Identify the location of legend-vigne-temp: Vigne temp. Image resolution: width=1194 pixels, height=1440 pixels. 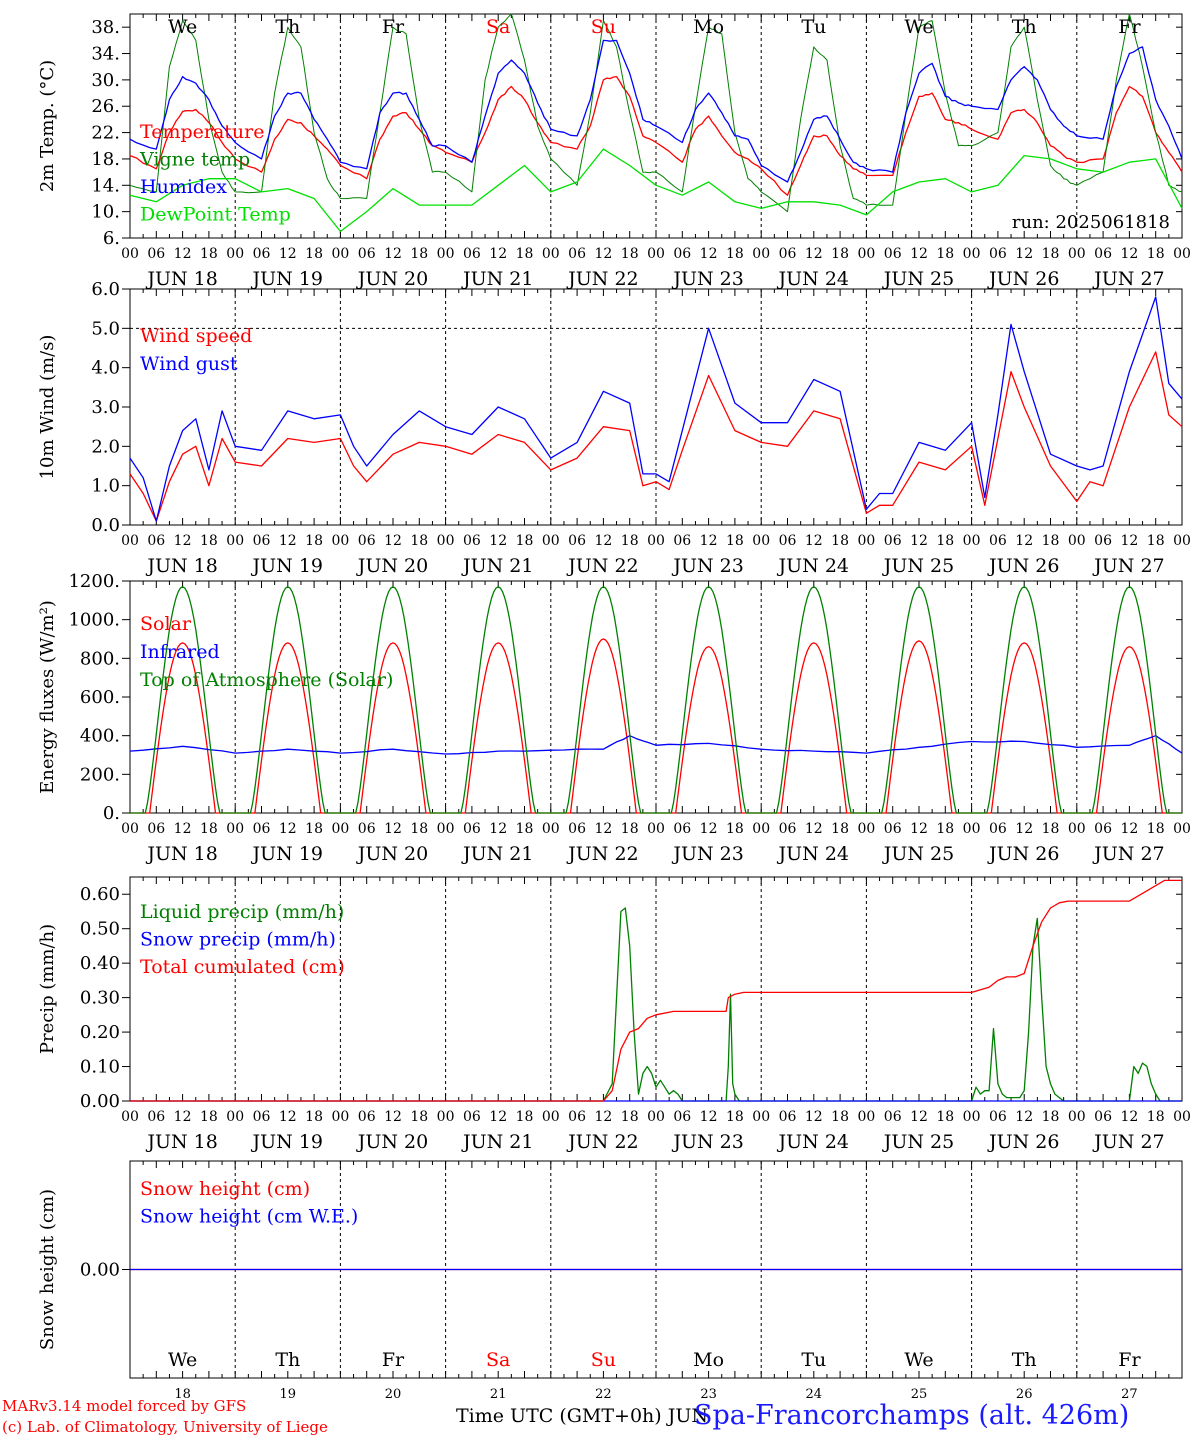
(194, 160).